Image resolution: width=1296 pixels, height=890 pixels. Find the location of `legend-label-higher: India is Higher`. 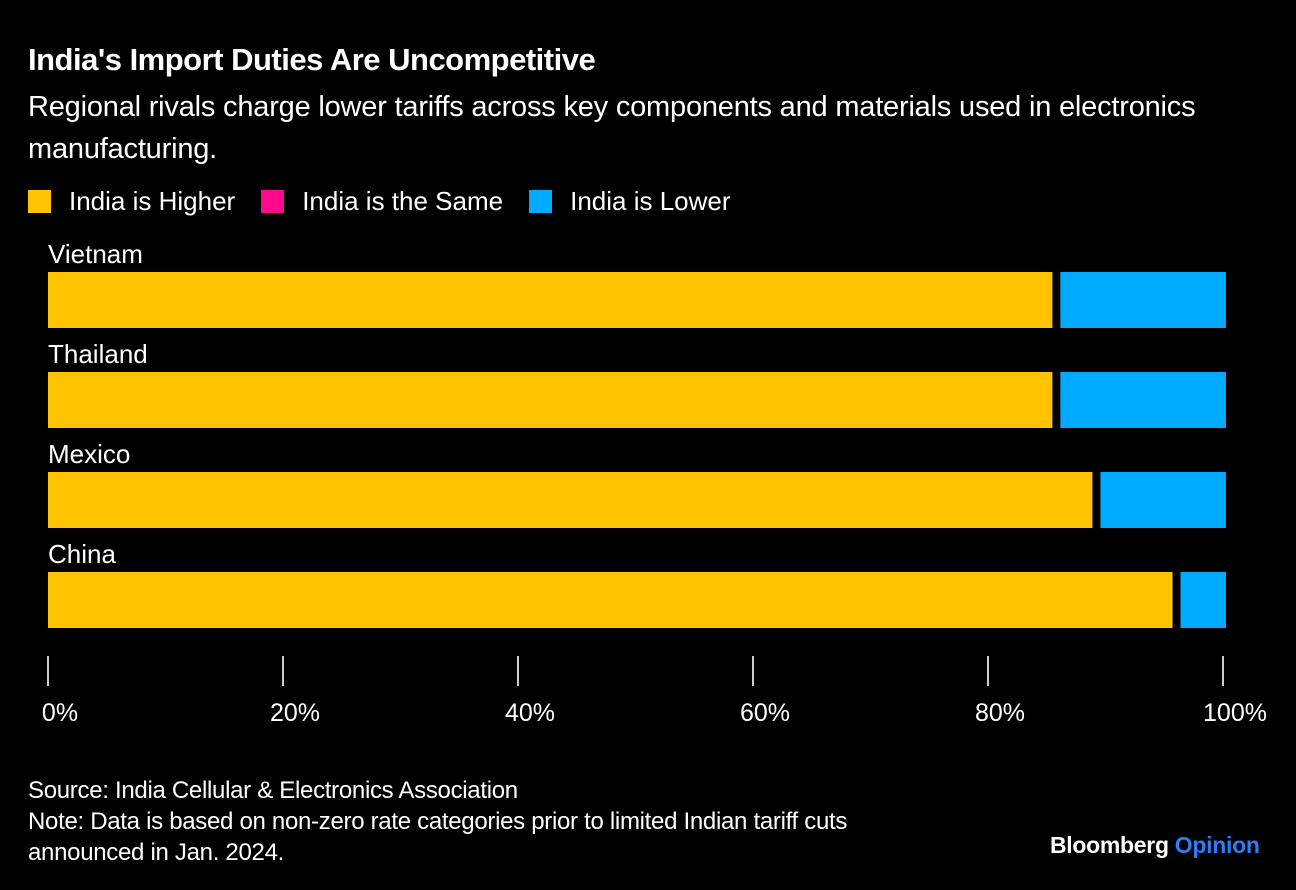

legend-label-higher: India is Higher is located at coordinates (152, 201).